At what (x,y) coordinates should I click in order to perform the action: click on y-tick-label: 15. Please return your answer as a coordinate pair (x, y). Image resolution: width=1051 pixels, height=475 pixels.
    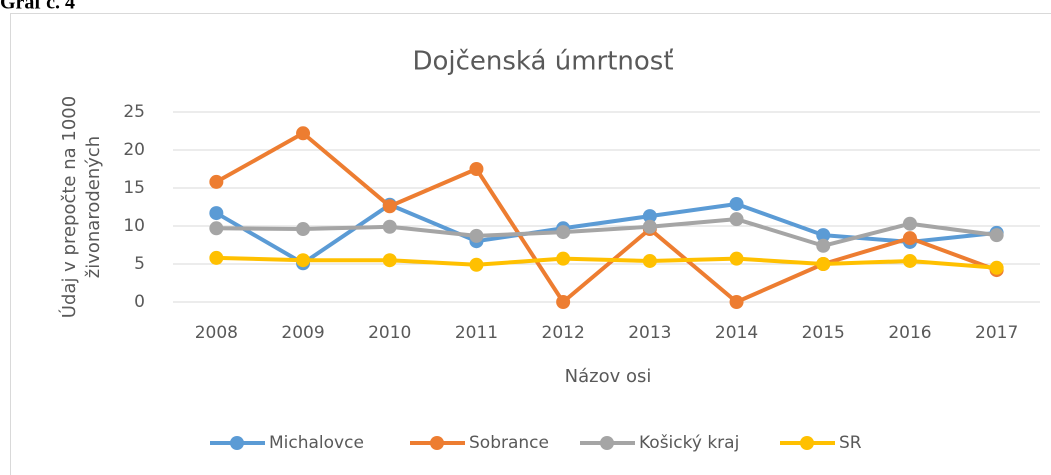
    Looking at the image, I should click on (134, 188).